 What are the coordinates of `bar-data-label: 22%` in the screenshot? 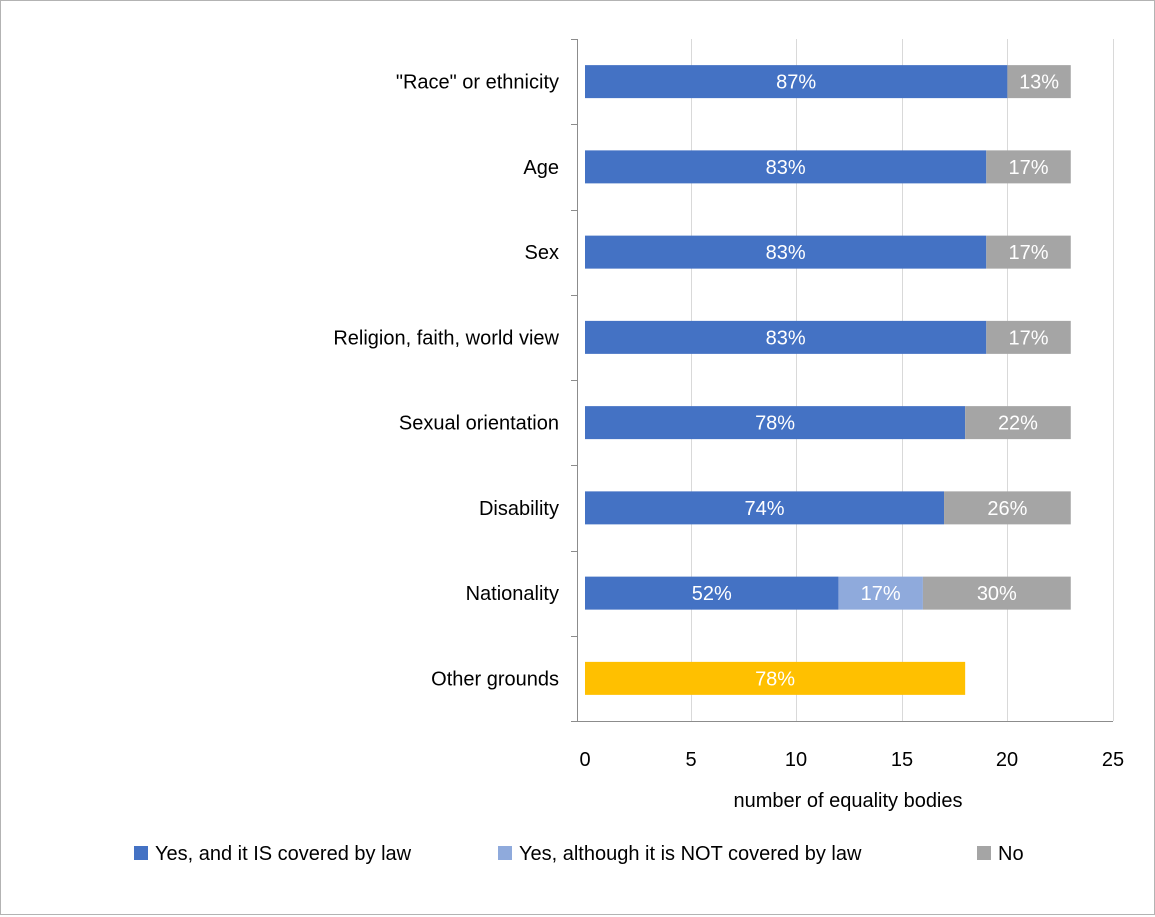 It's located at (1018, 424).